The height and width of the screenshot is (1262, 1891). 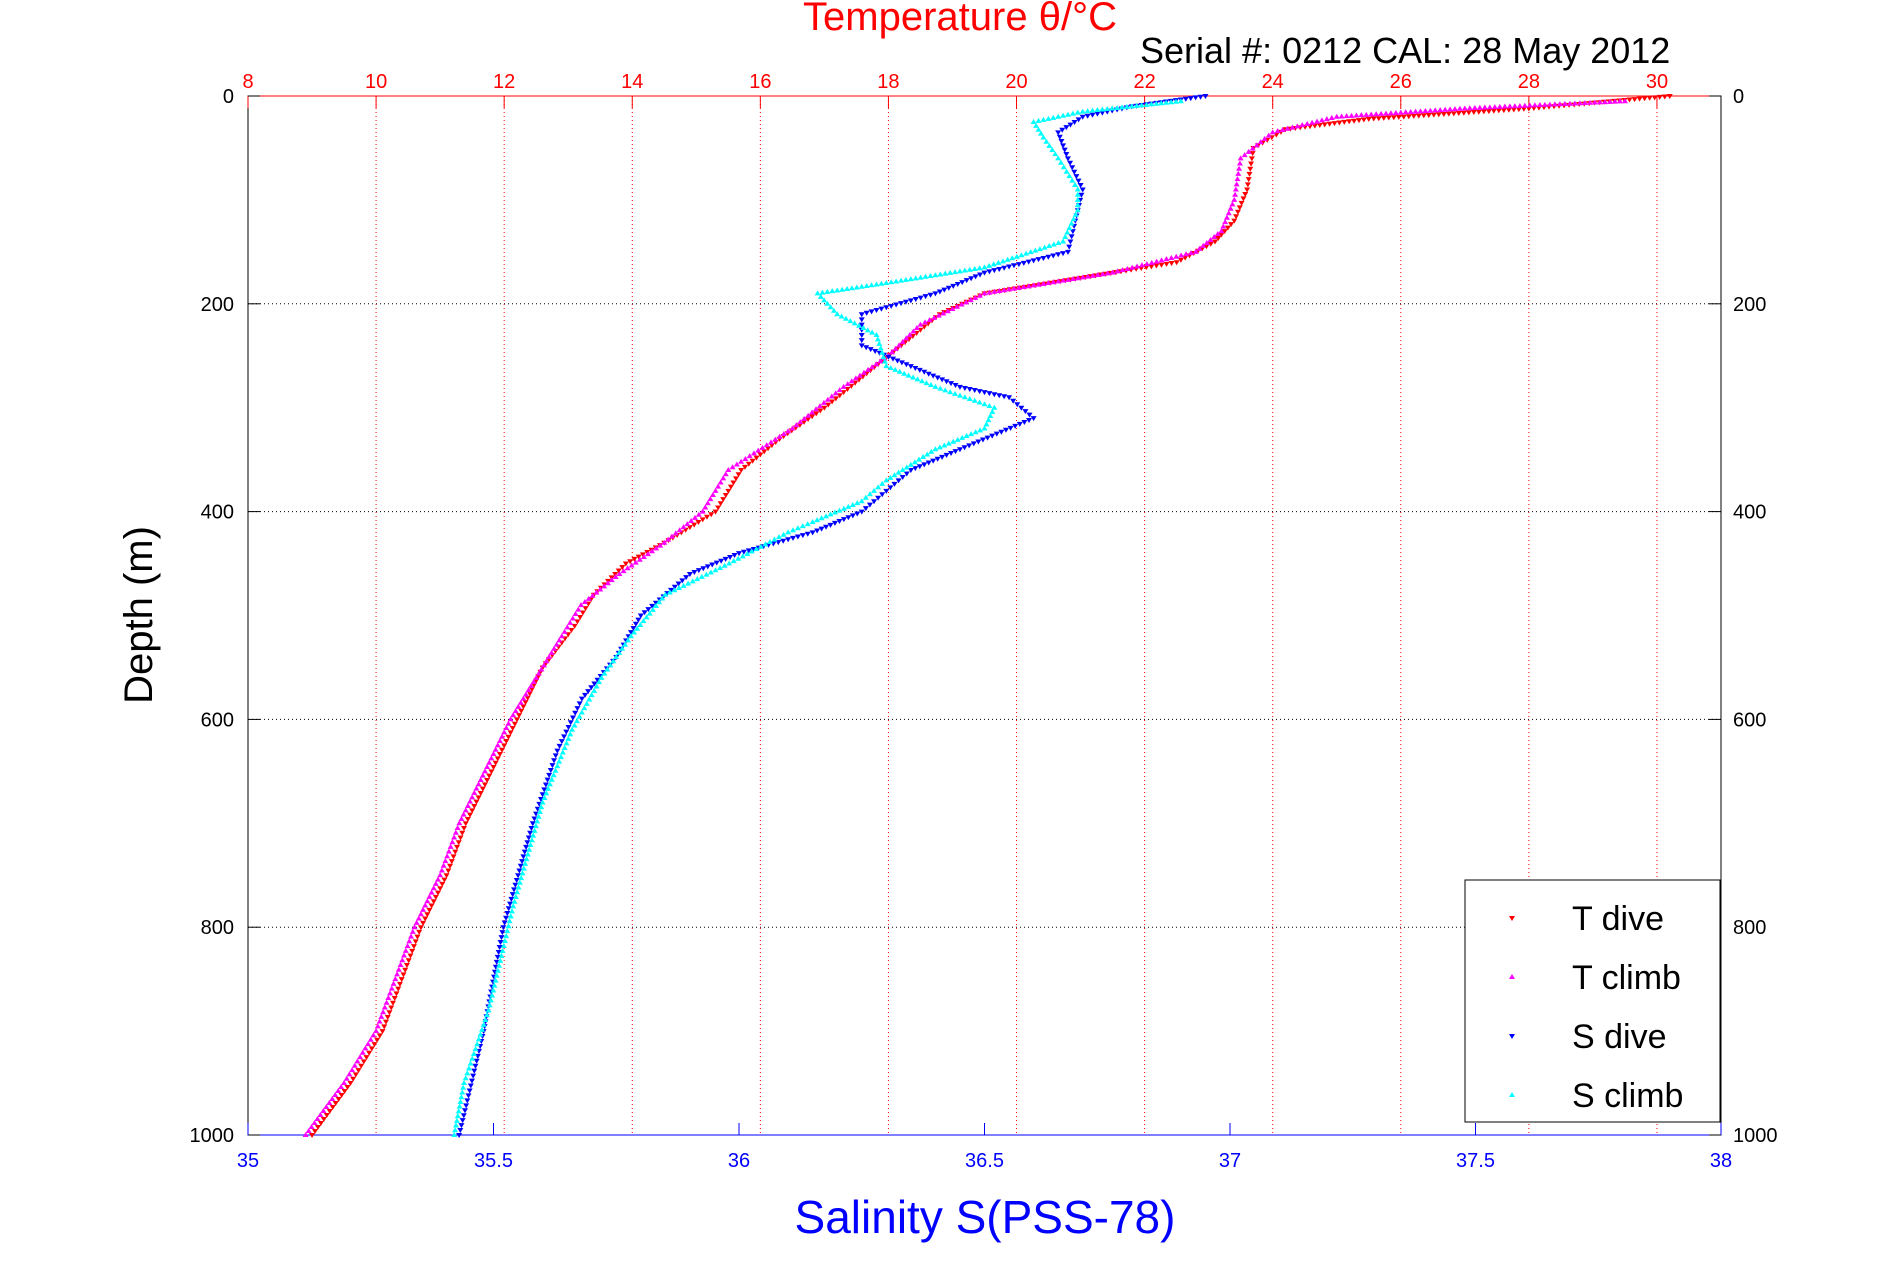 I want to click on legend-marker-s-dive, so click(x=1512, y=1036).